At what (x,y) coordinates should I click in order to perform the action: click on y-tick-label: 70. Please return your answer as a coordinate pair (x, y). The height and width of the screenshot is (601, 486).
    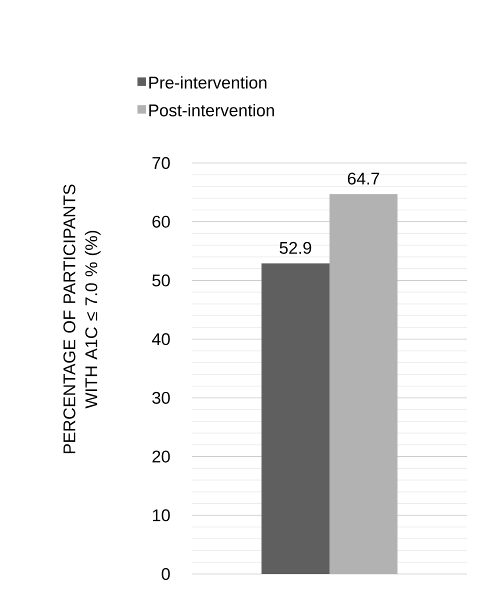
    Looking at the image, I should click on (161, 163).